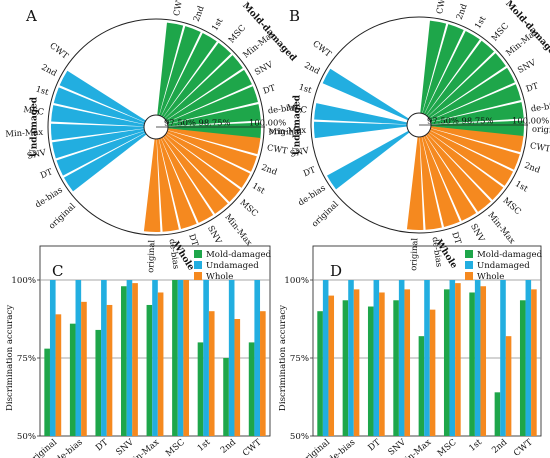 The width and height of the screenshot is (550, 458). I want to click on panel-label-c: C, so click(57, 271).